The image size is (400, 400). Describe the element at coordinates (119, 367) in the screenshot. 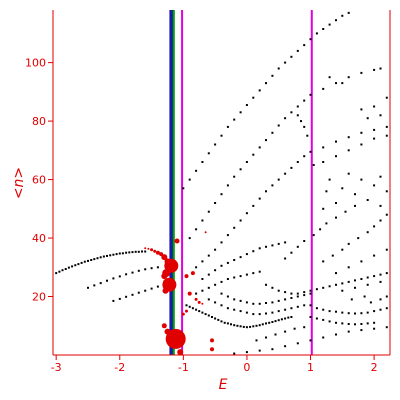

I see `x-tick-label: -2` at that location.